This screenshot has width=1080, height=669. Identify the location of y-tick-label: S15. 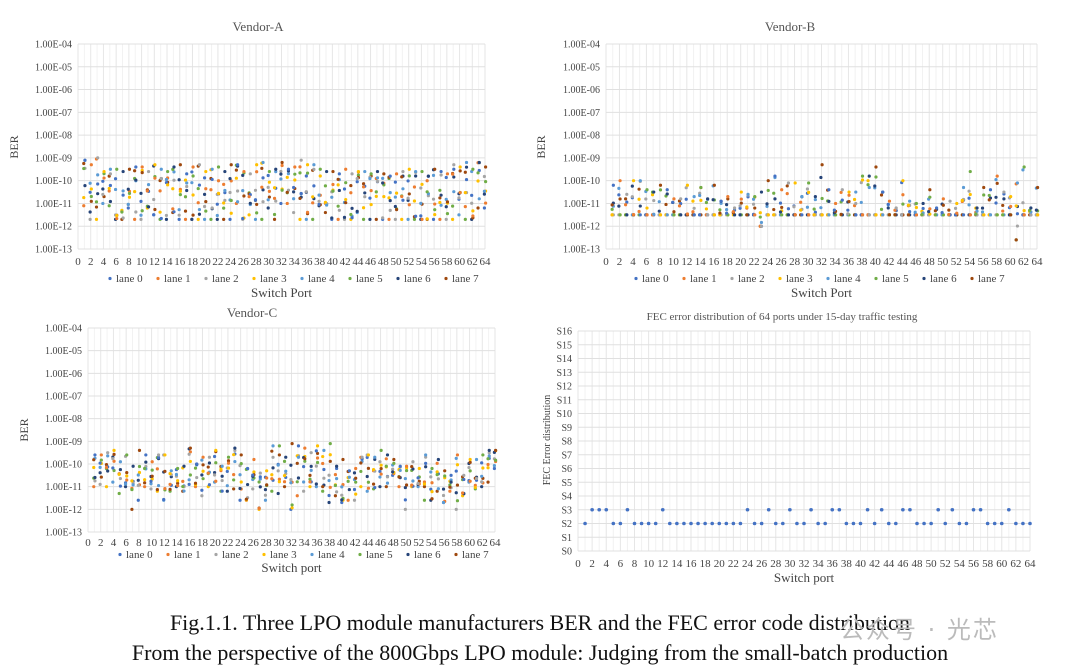
(564, 345).